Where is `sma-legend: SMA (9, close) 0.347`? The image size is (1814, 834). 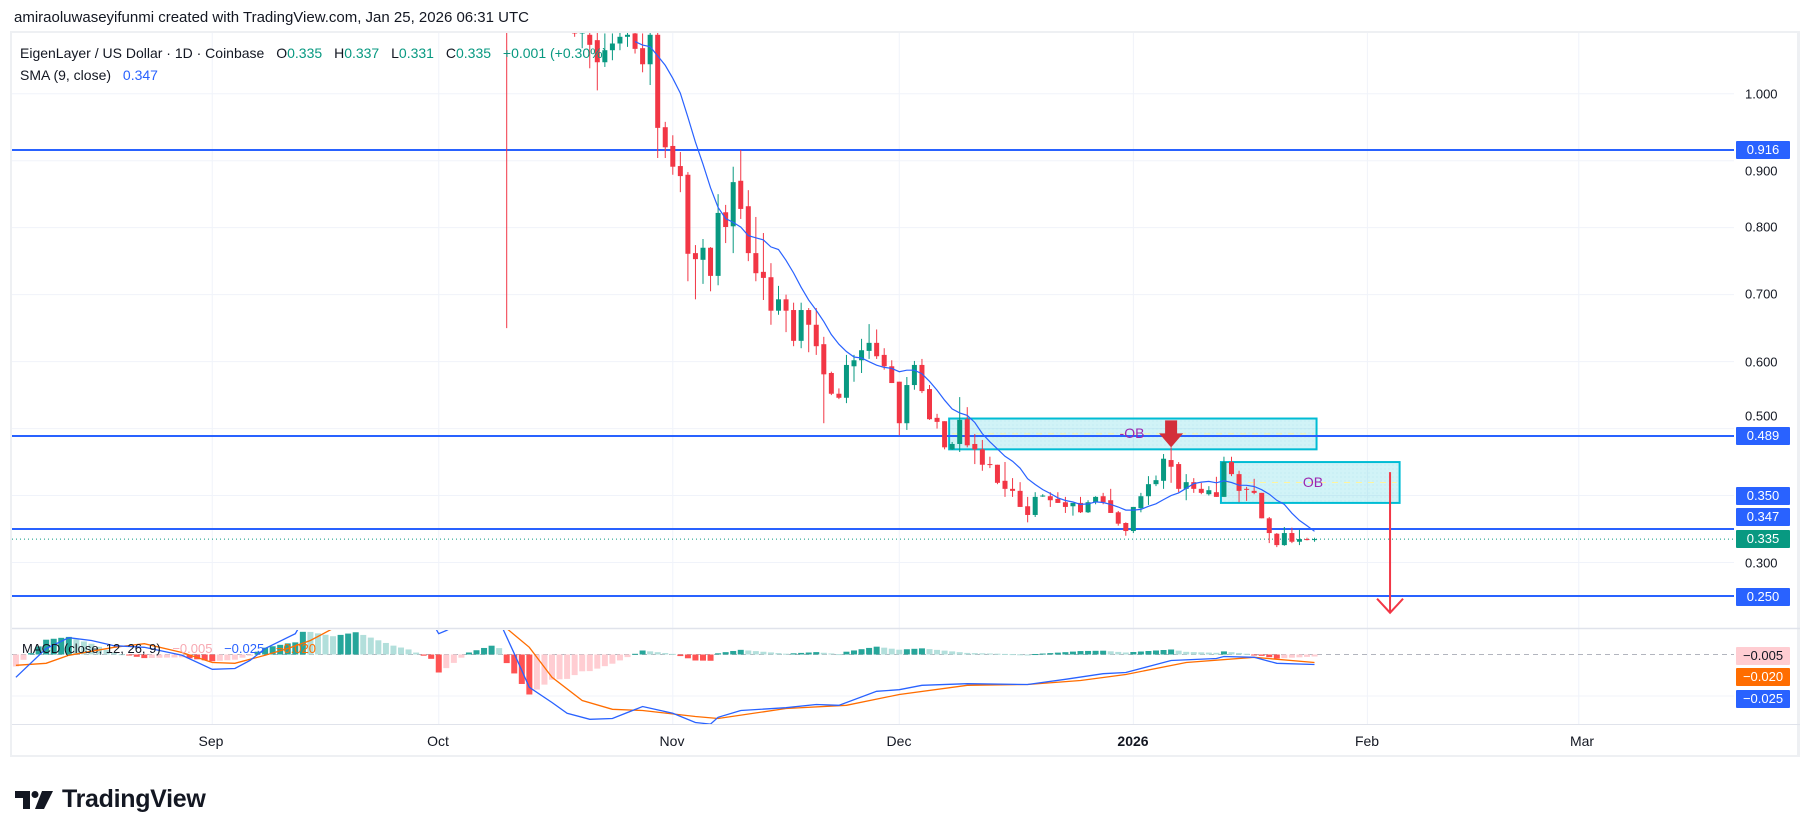 sma-legend: SMA (9, close) 0.347 is located at coordinates (89, 75).